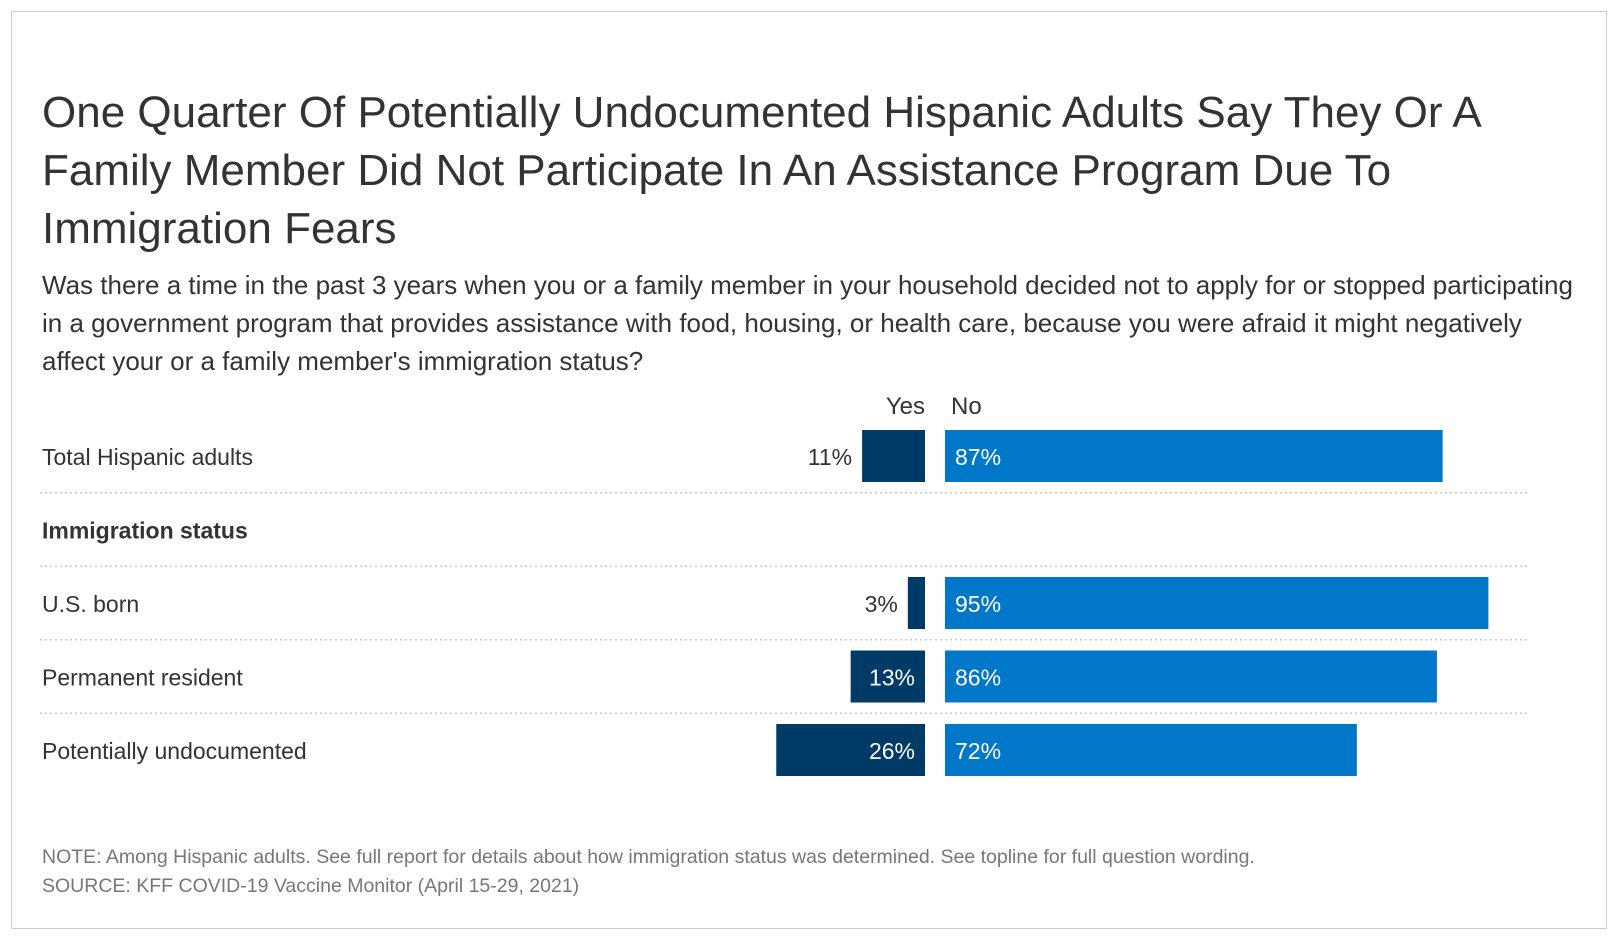  What do you see at coordinates (978, 457) in the screenshot?
I see `data-label-no: 87%` at bounding box center [978, 457].